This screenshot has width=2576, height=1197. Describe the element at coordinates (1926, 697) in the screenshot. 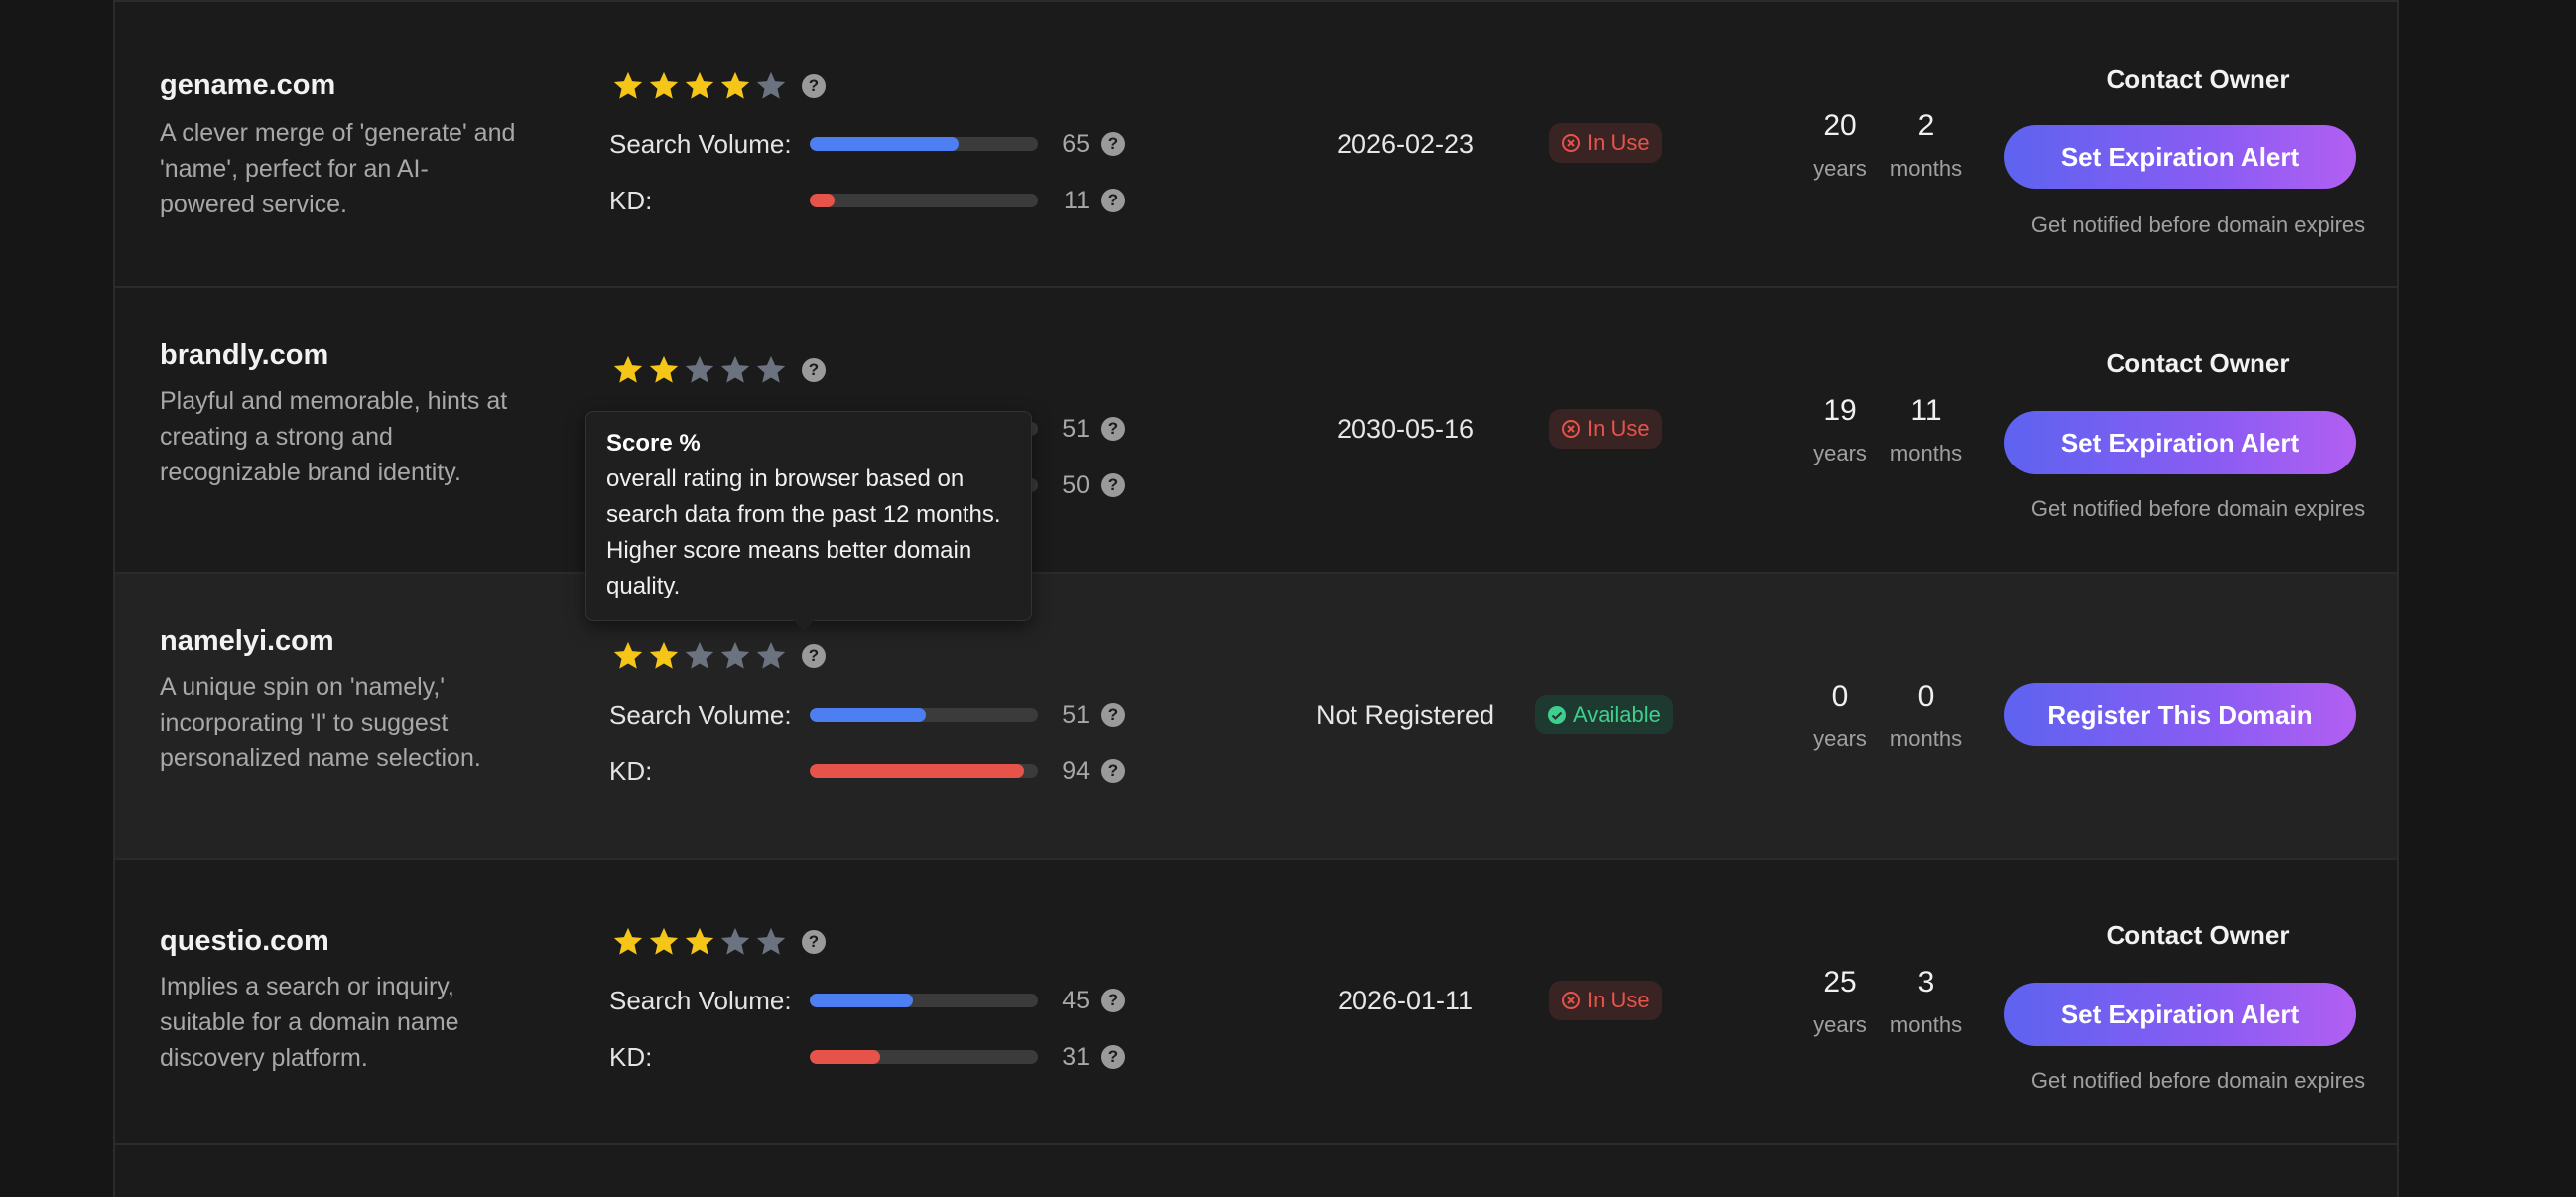

I see `age-months-value: 0` at that location.